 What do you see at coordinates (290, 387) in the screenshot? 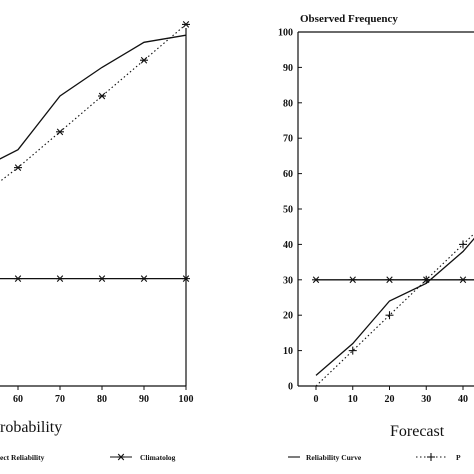
I see `right-y-tick-label: 0` at bounding box center [290, 387].